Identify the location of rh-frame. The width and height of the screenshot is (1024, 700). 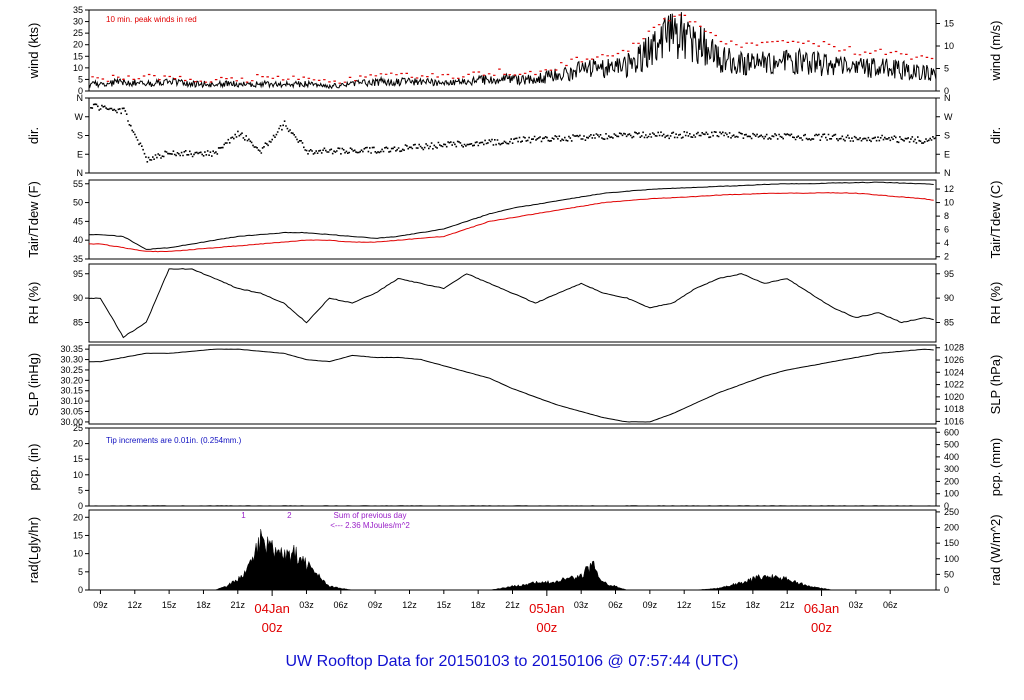
(512, 303).